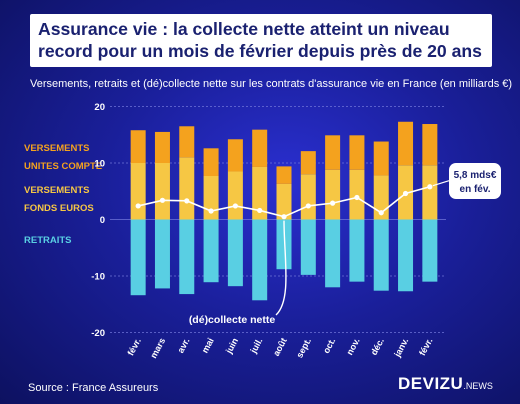 The height and width of the screenshot is (404, 520). I want to click on legend-unites-compte-line2: UNITES COMPTE, so click(63, 166).